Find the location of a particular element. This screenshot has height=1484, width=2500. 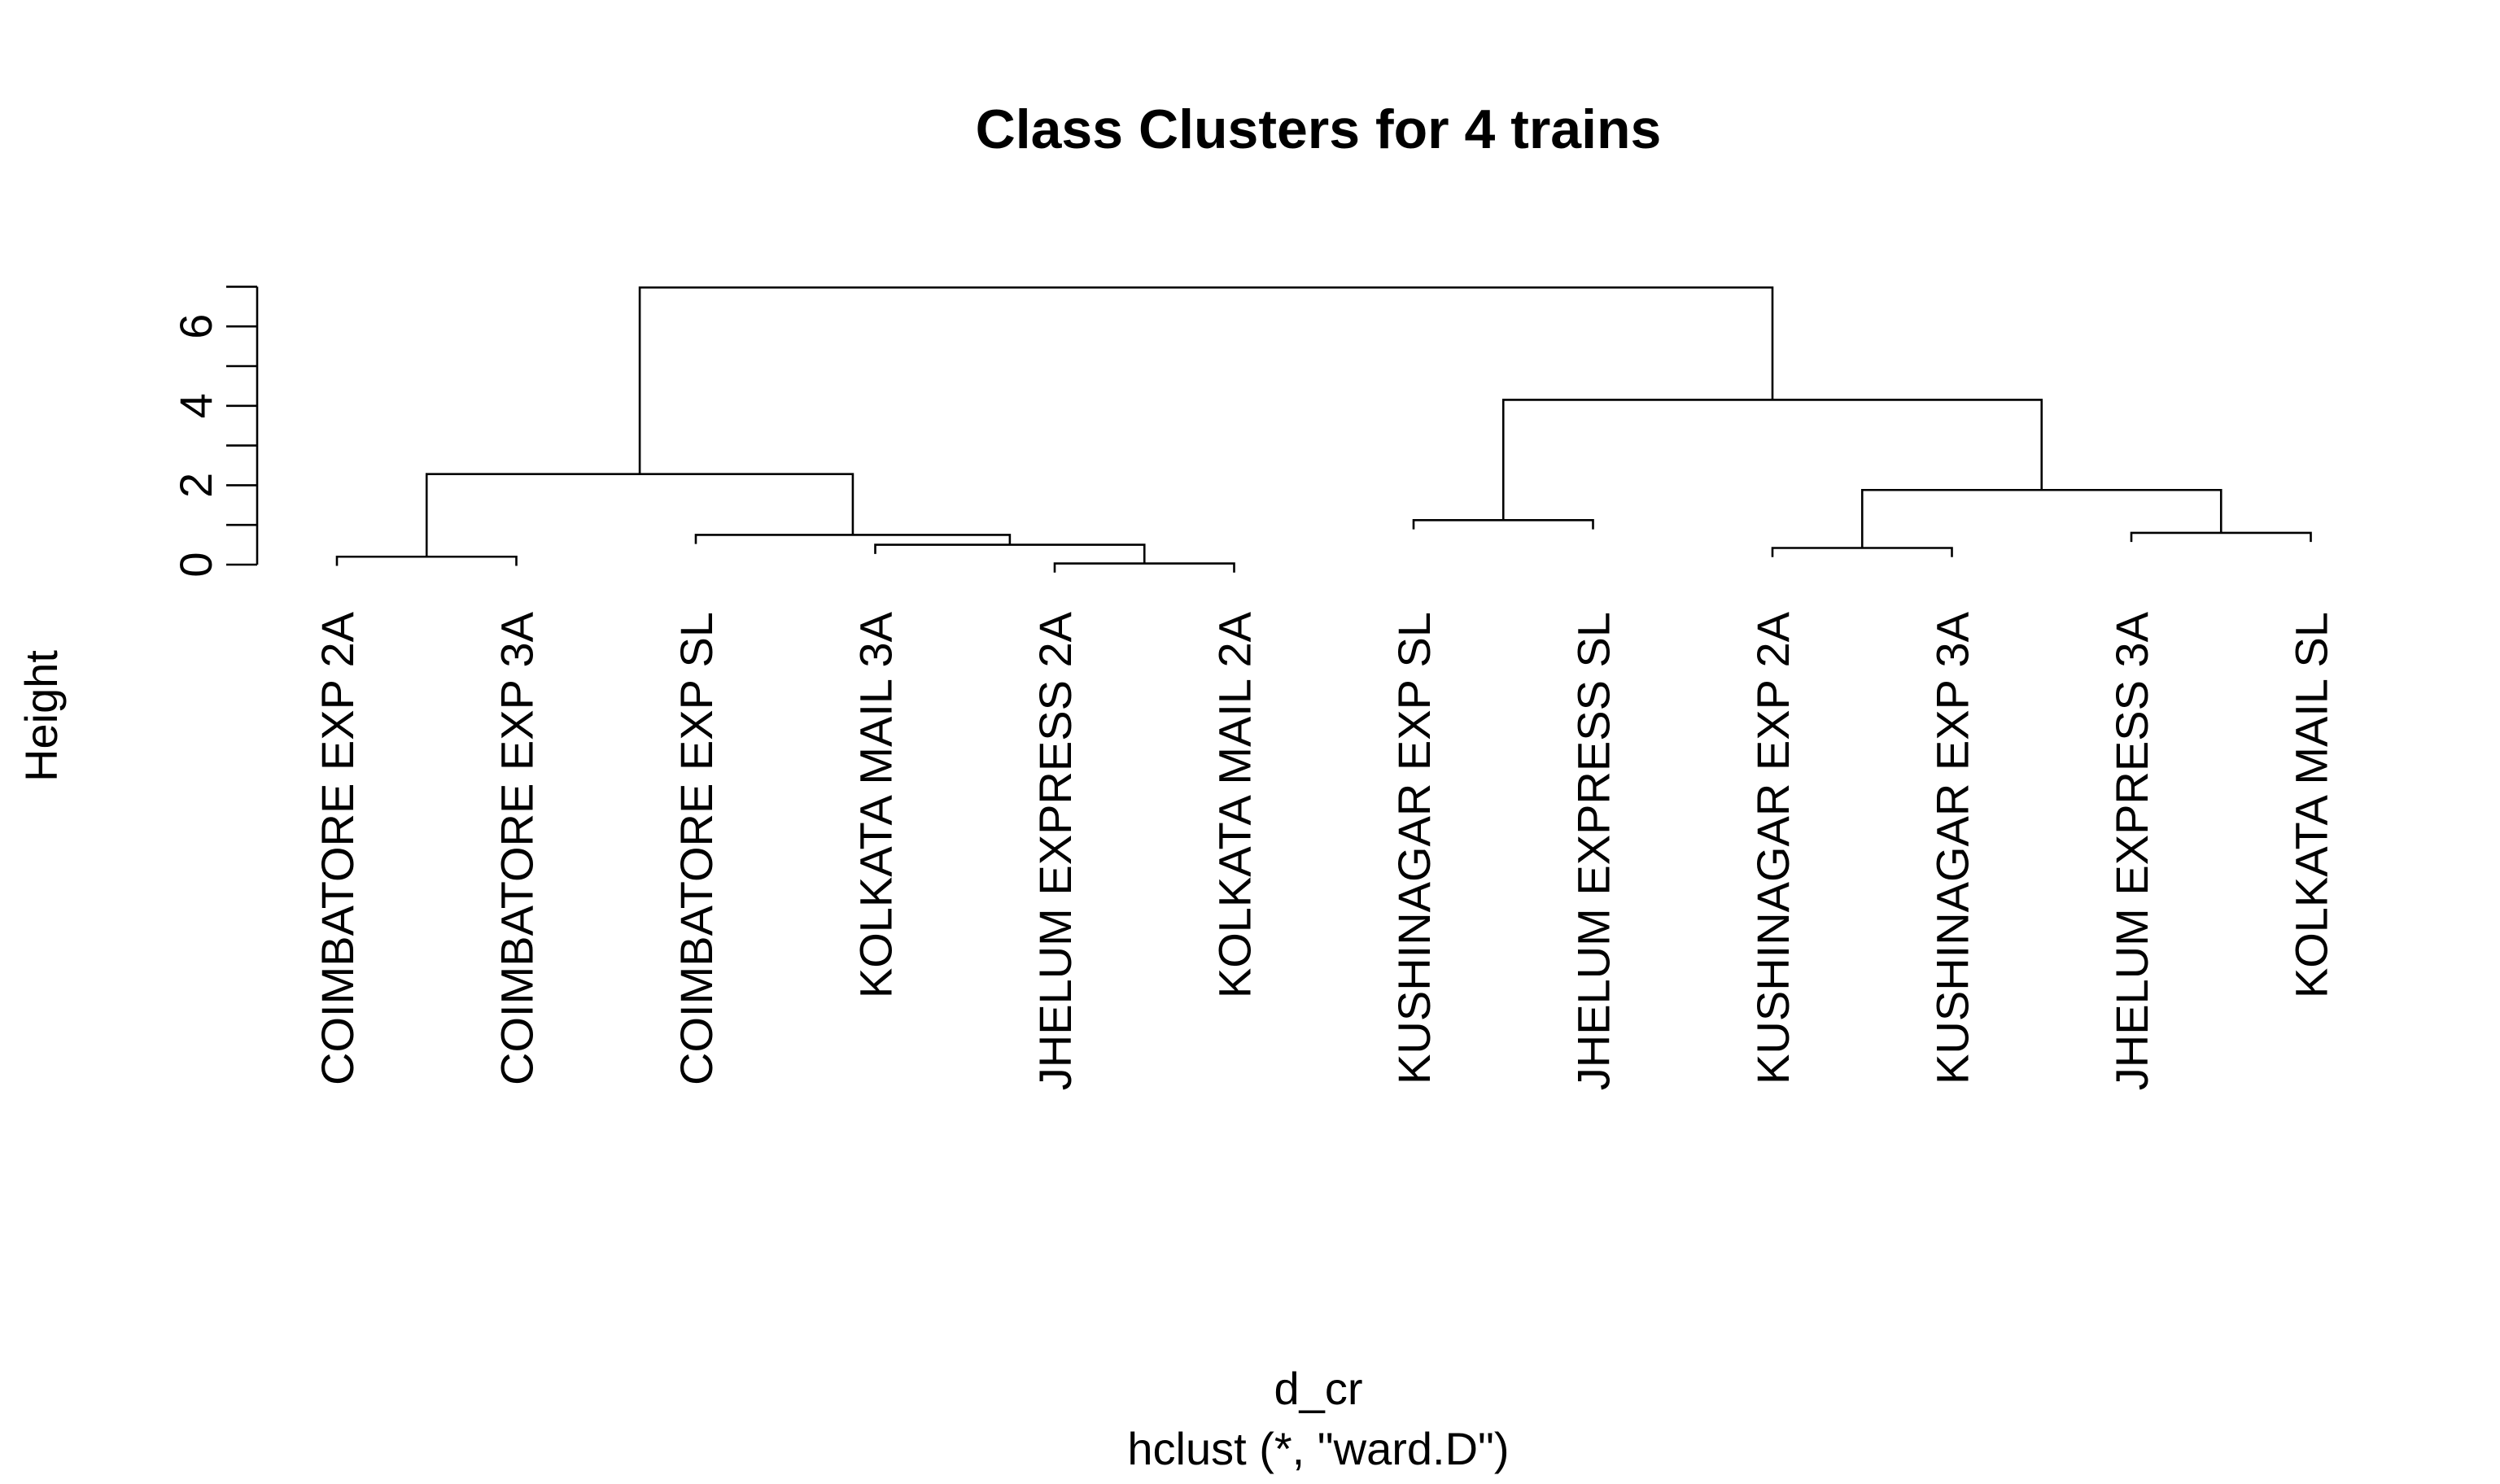

branch-m5 is located at coordinates (853, 540).